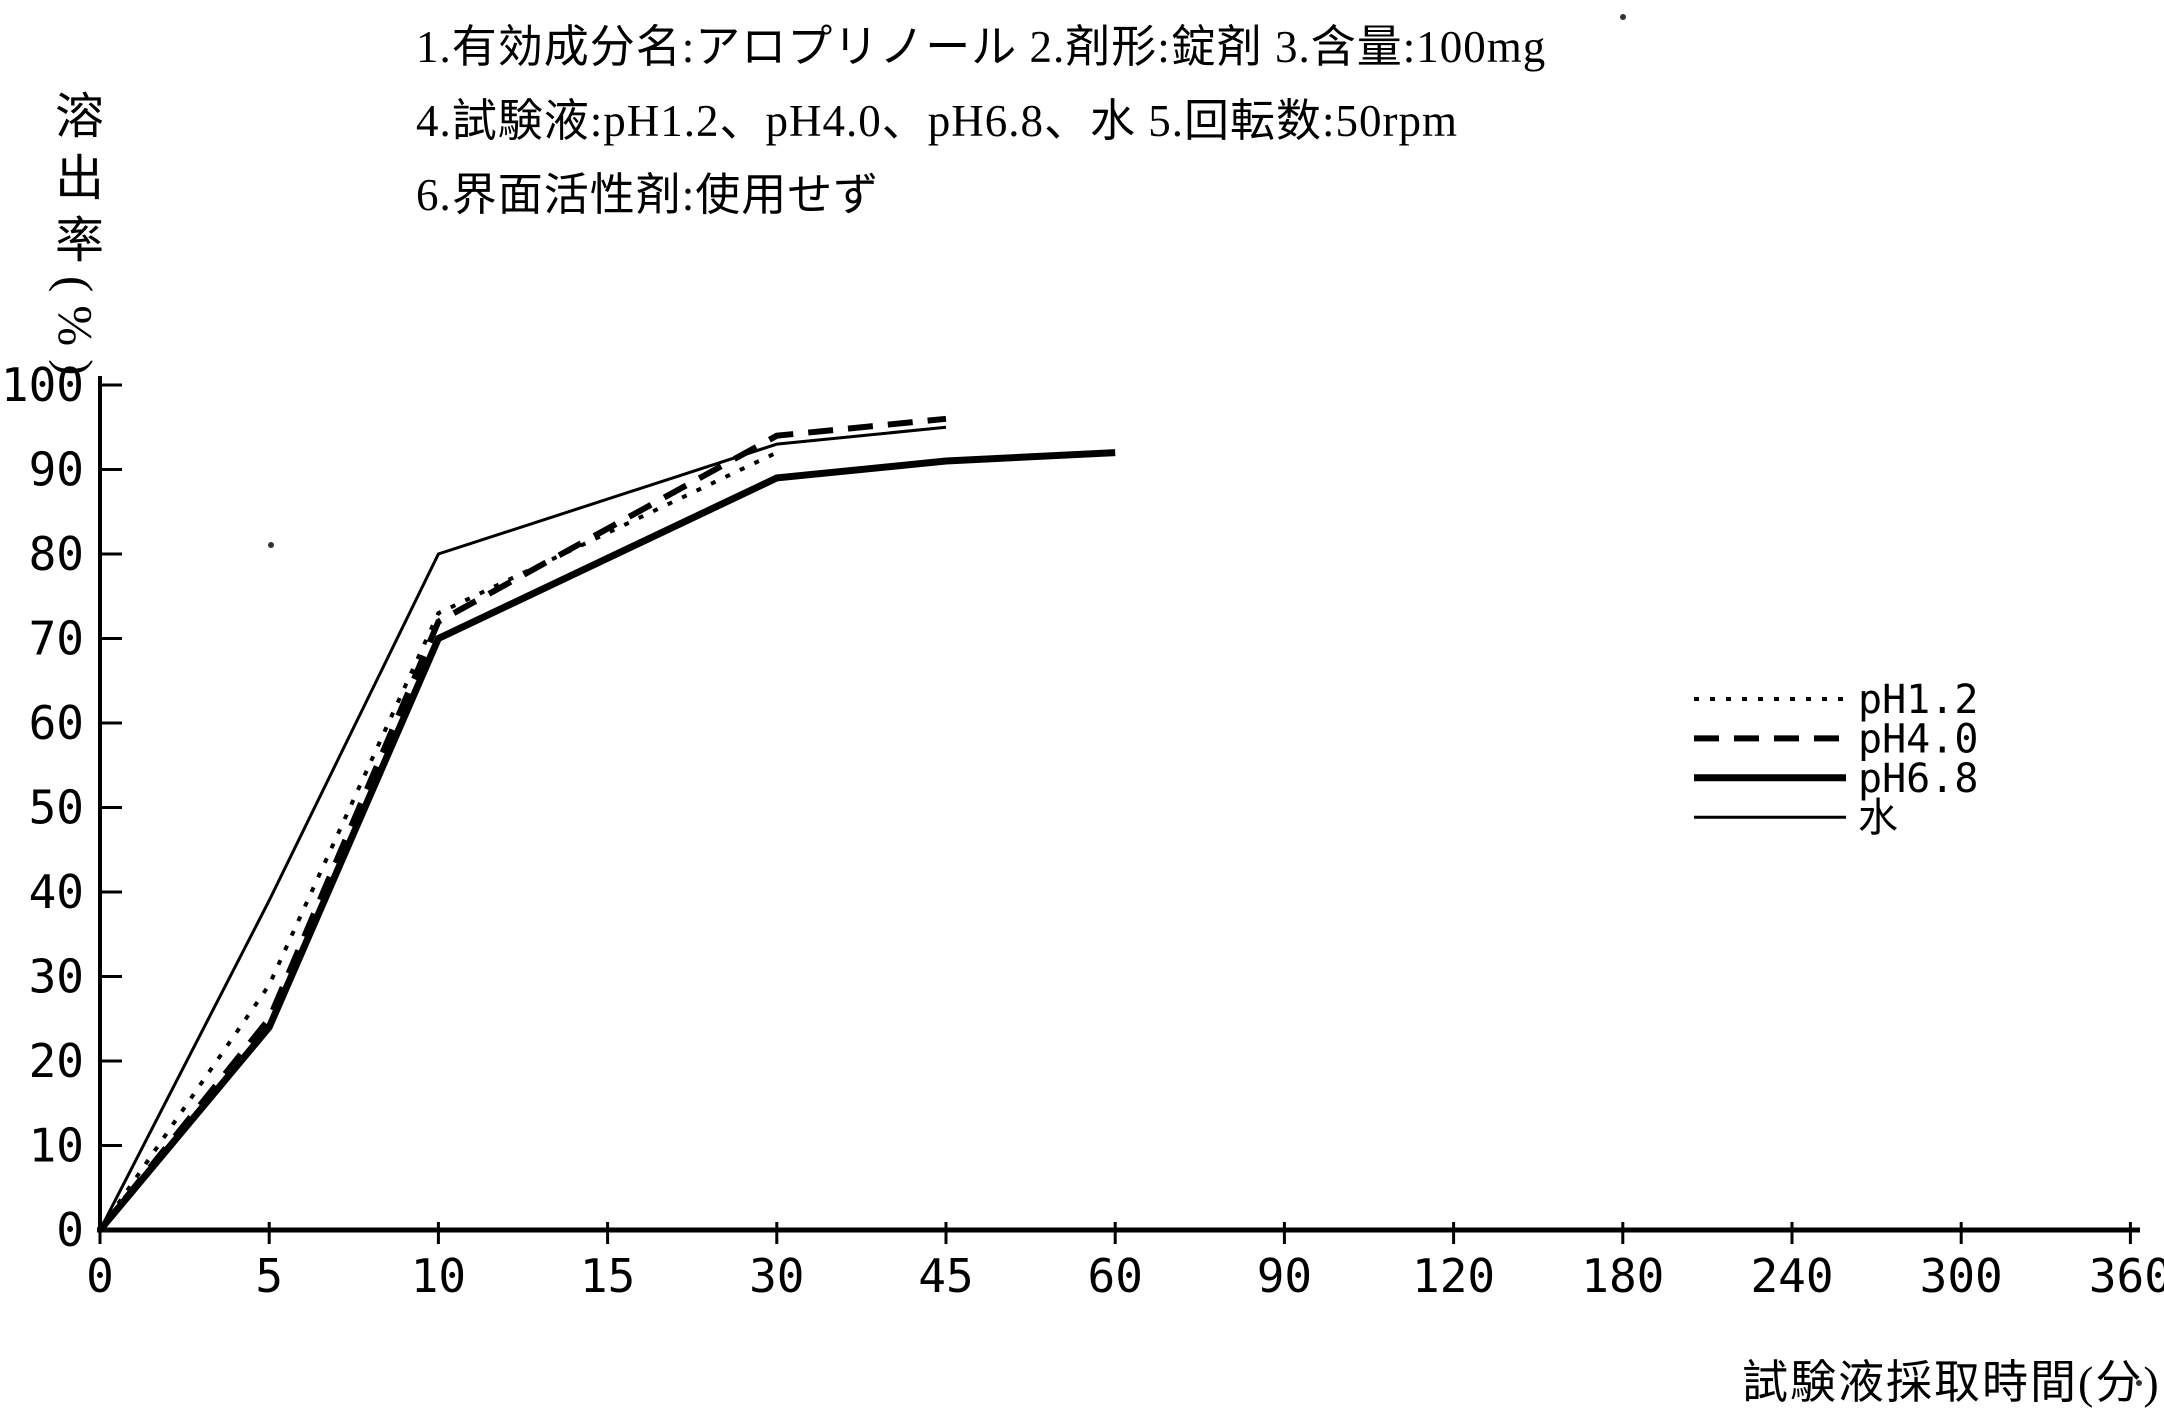 This screenshot has height=1417, width=2164. I want to click on x-tick-label: 15, so click(607, 1276).